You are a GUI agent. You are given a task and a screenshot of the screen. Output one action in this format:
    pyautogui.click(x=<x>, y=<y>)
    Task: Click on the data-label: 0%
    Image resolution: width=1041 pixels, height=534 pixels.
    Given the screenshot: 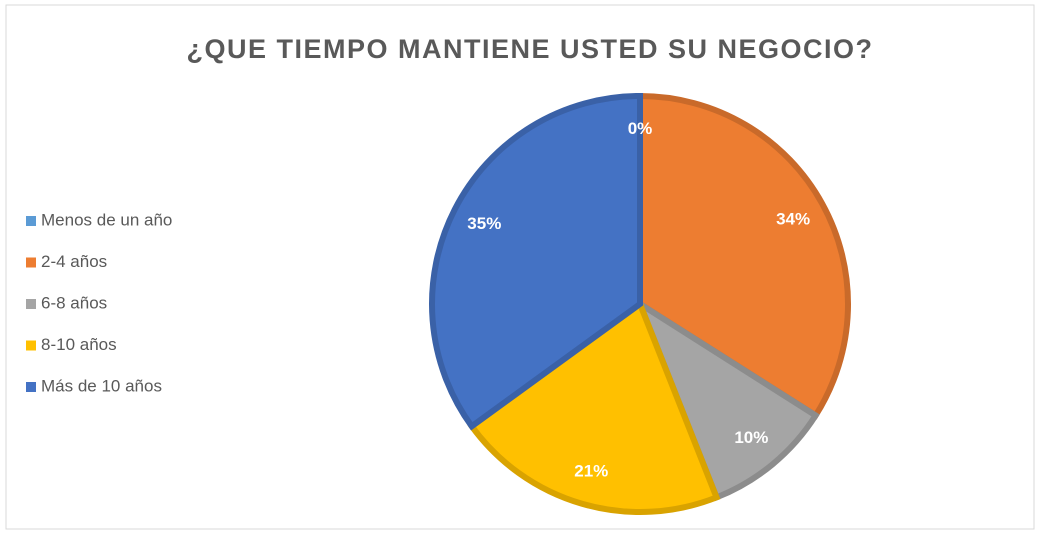 What is the action you would take?
    pyautogui.click(x=640, y=128)
    